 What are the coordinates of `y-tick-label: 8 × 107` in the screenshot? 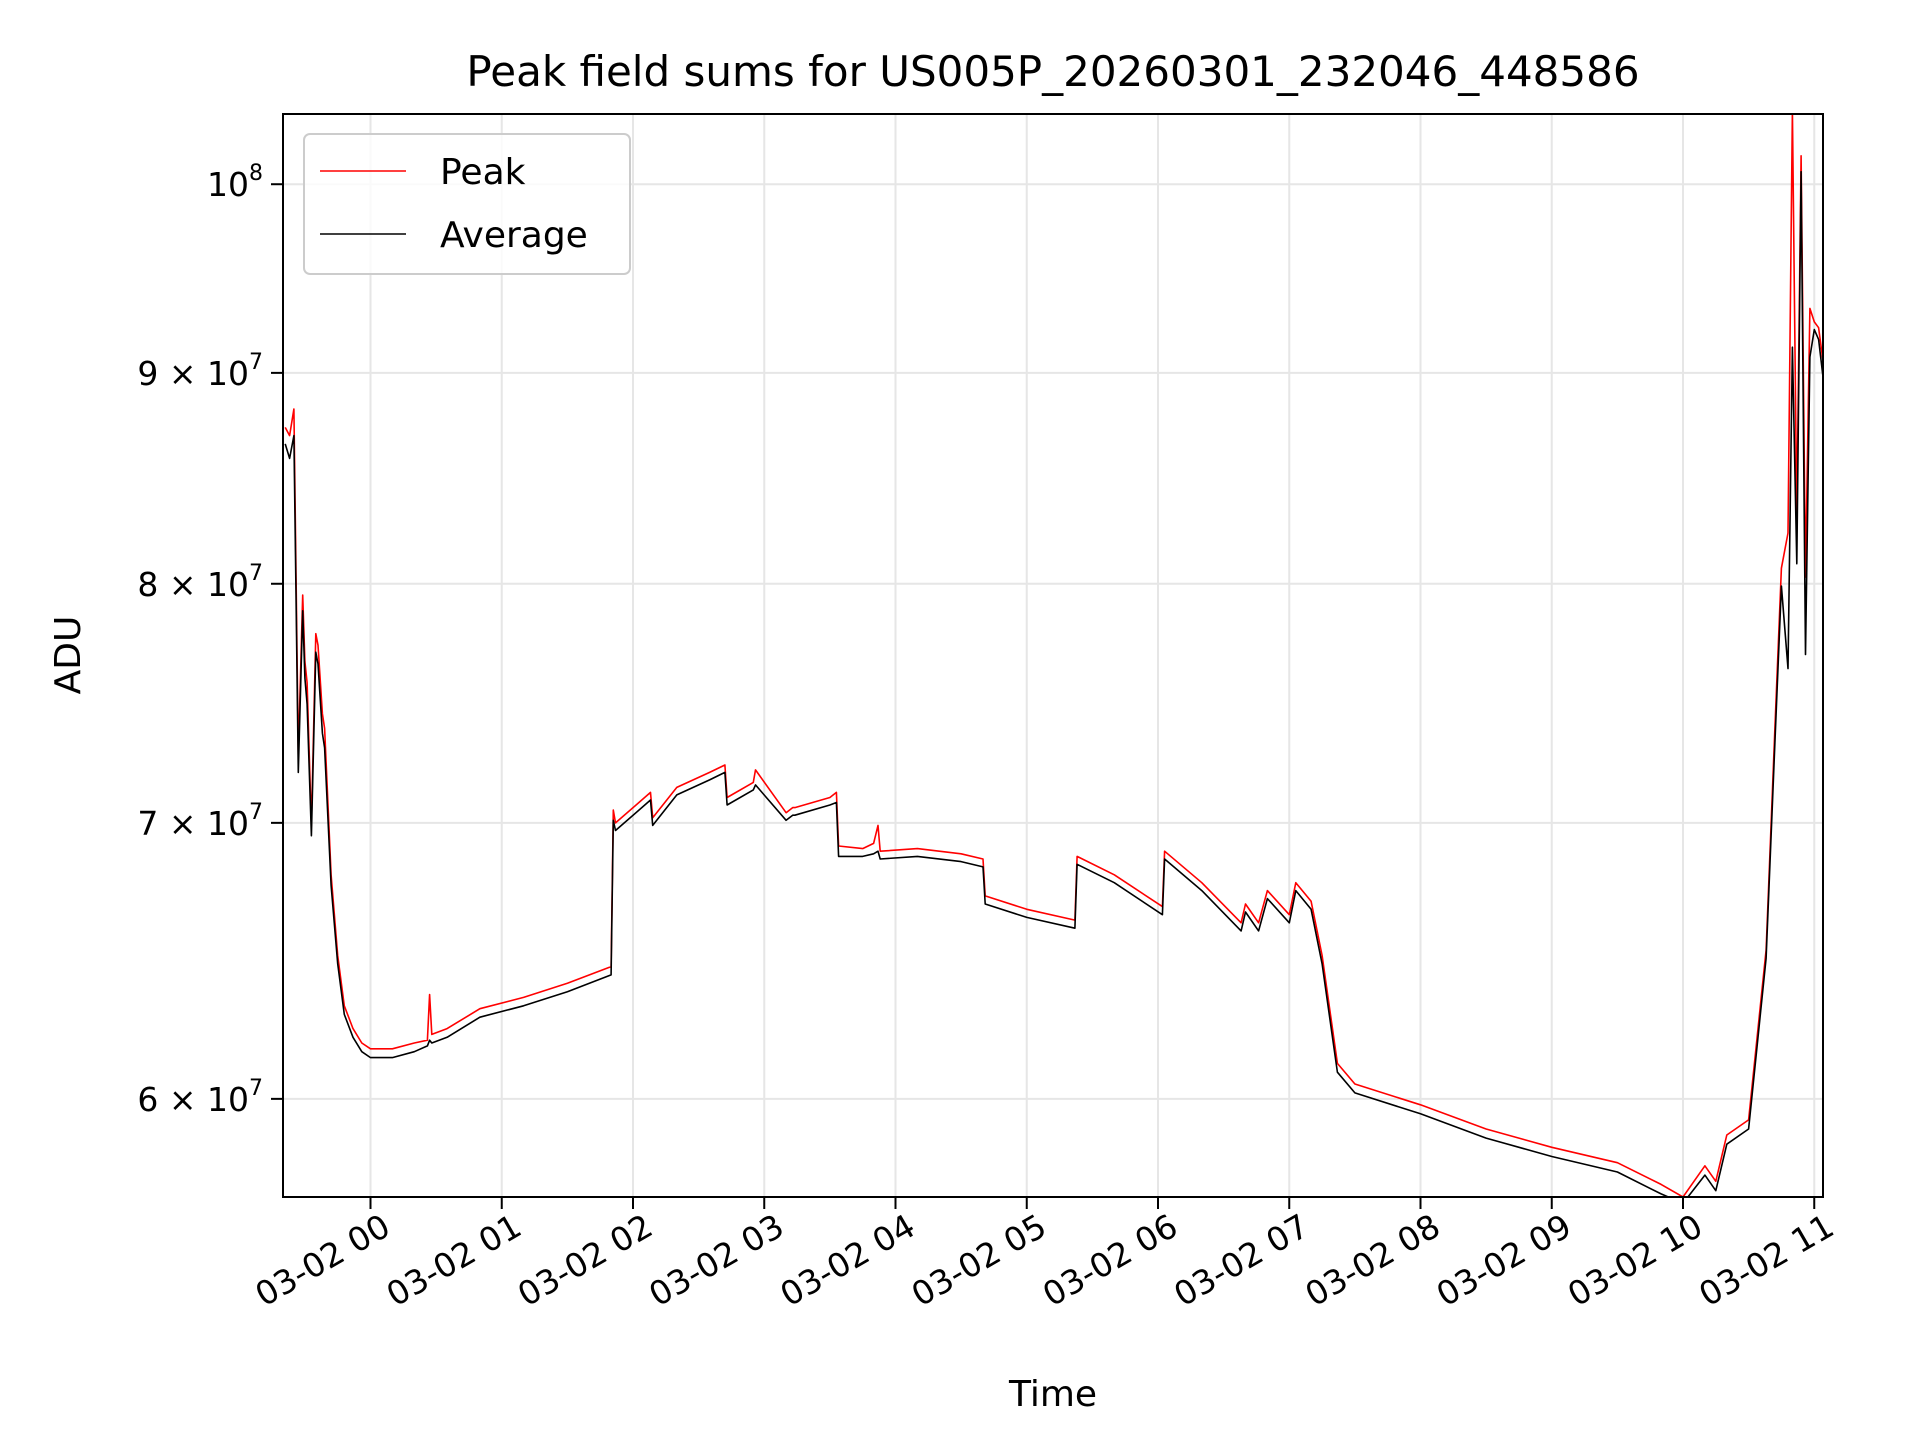 It's located at (200, 582).